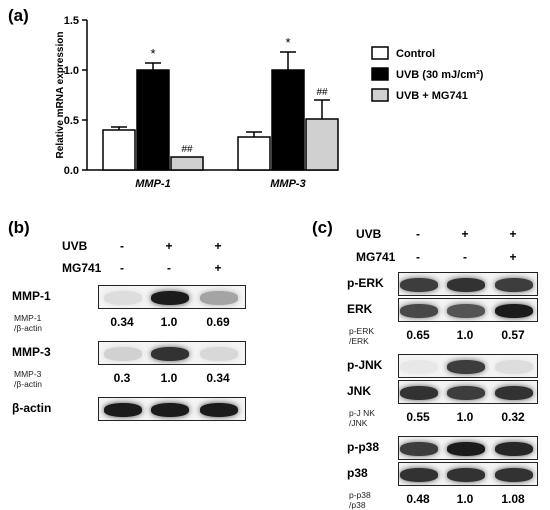 This screenshot has height=510, width=550. What do you see at coordinates (152, 184) in the screenshot?
I see `x-category-label: MMP-1` at bounding box center [152, 184].